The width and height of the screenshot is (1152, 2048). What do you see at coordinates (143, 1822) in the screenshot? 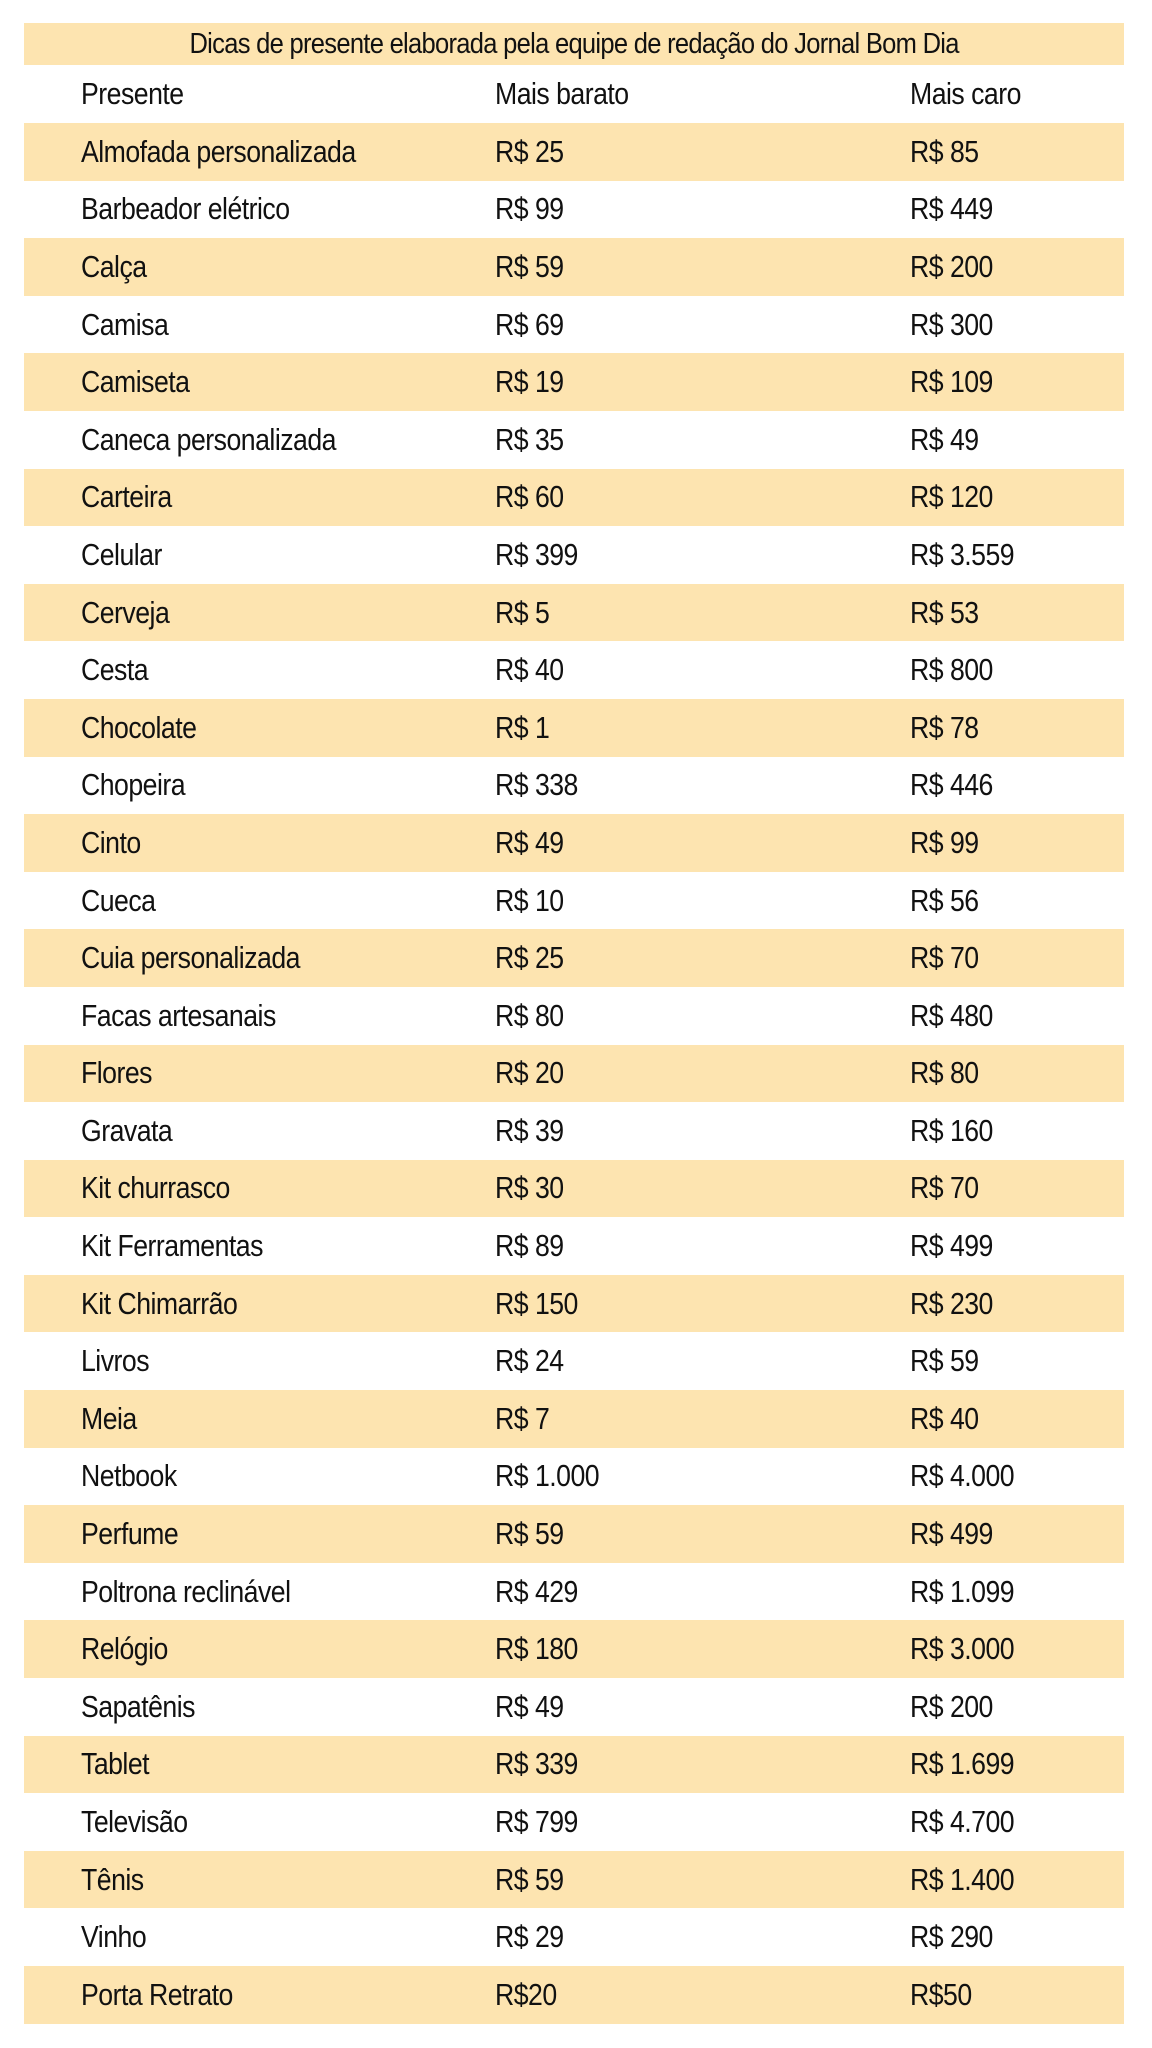
I see `gift-cell: Televisão` at bounding box center [143, 1822].